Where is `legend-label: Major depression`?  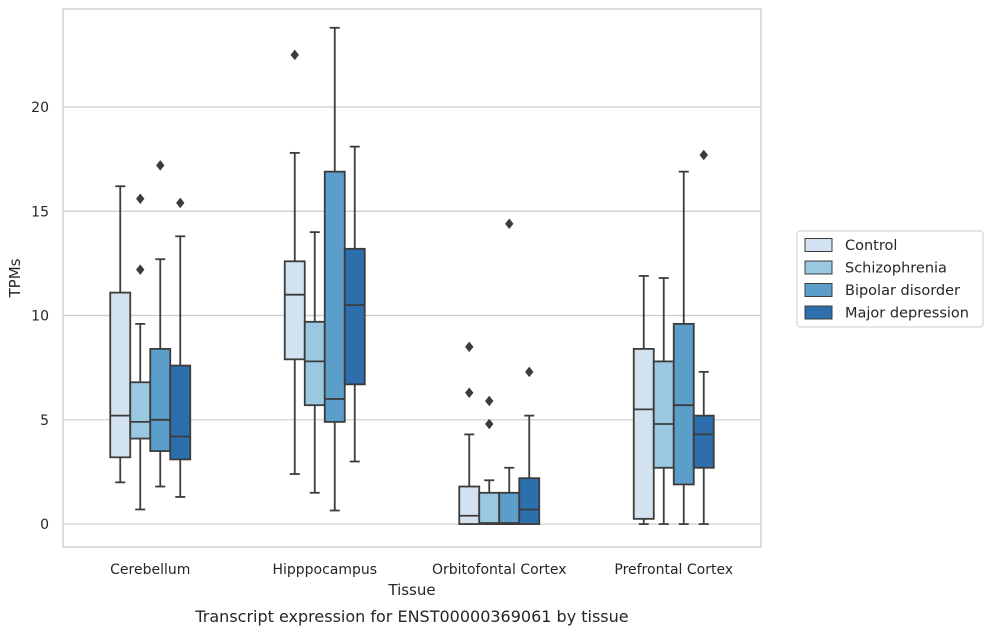
legend-label: Major depression is located at coordinates (907, 314).